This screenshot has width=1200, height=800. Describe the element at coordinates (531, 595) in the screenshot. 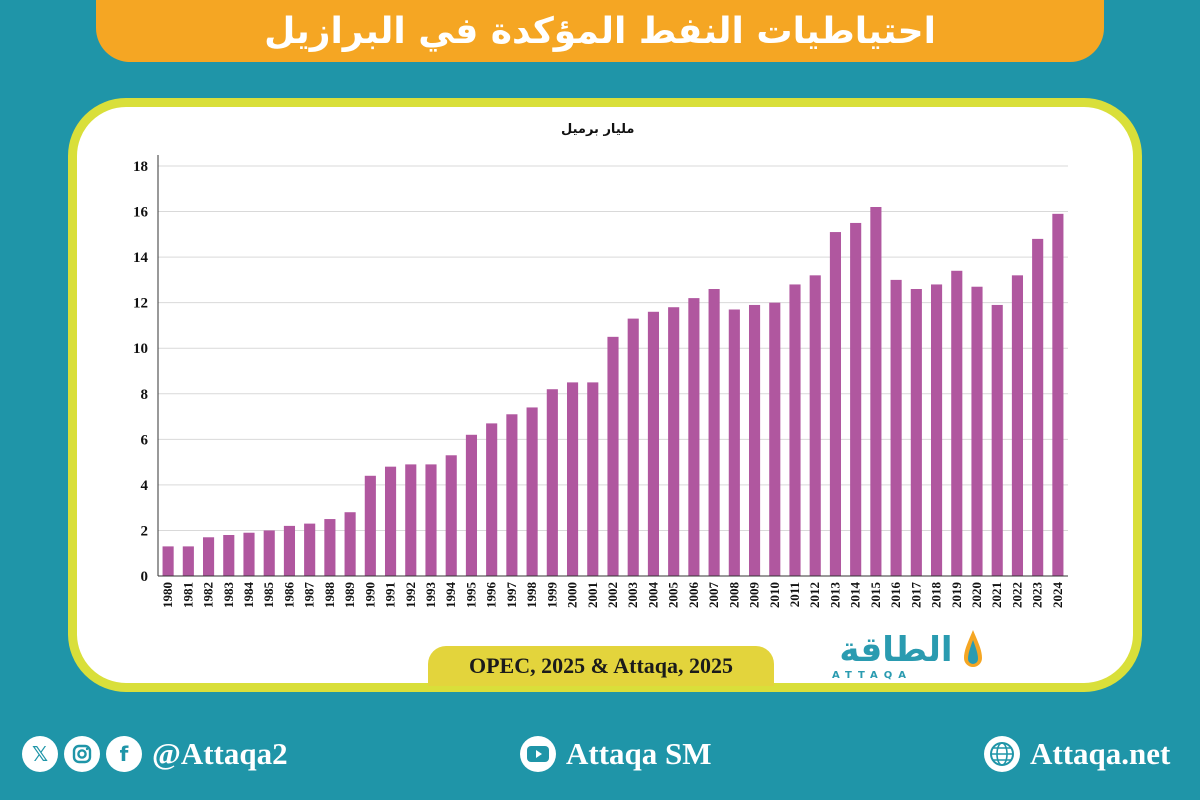

I see `x-tick-label: 1998` at that location.